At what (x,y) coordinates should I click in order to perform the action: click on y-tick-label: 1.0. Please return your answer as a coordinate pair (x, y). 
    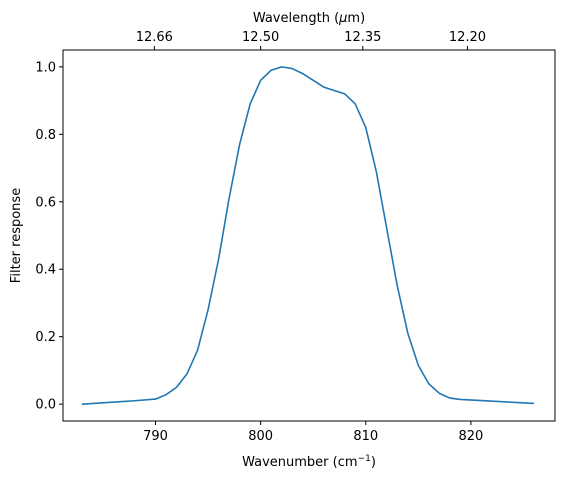
    Looking at the image, I should click on (45, 67).